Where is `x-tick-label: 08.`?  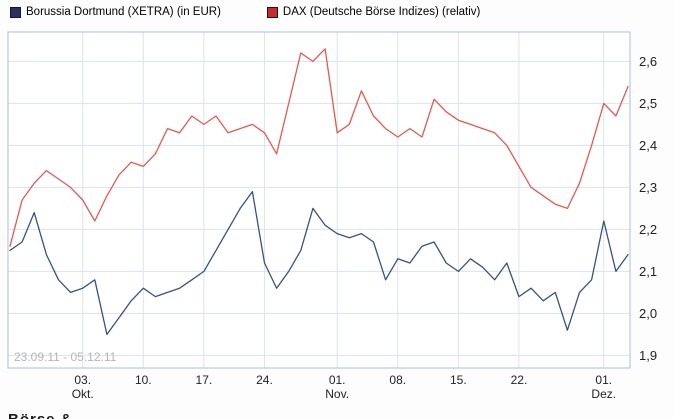 x-tick-label: 08. is located at coordinates (397, 380).